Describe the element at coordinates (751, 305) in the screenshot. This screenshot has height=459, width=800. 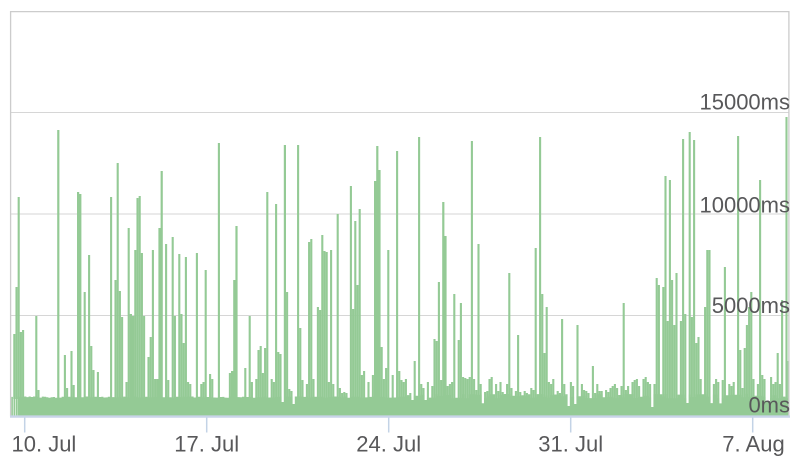
I see `svg-text: 5000ms` at that location.